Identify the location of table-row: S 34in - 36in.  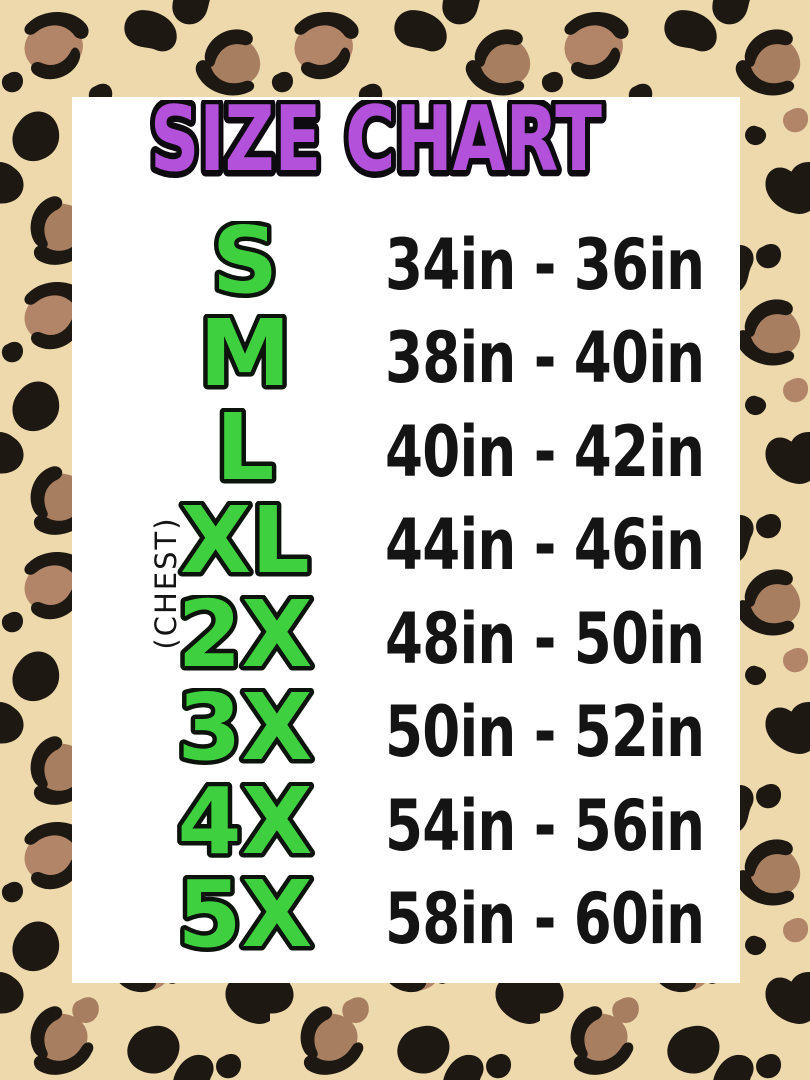
(441, 265).